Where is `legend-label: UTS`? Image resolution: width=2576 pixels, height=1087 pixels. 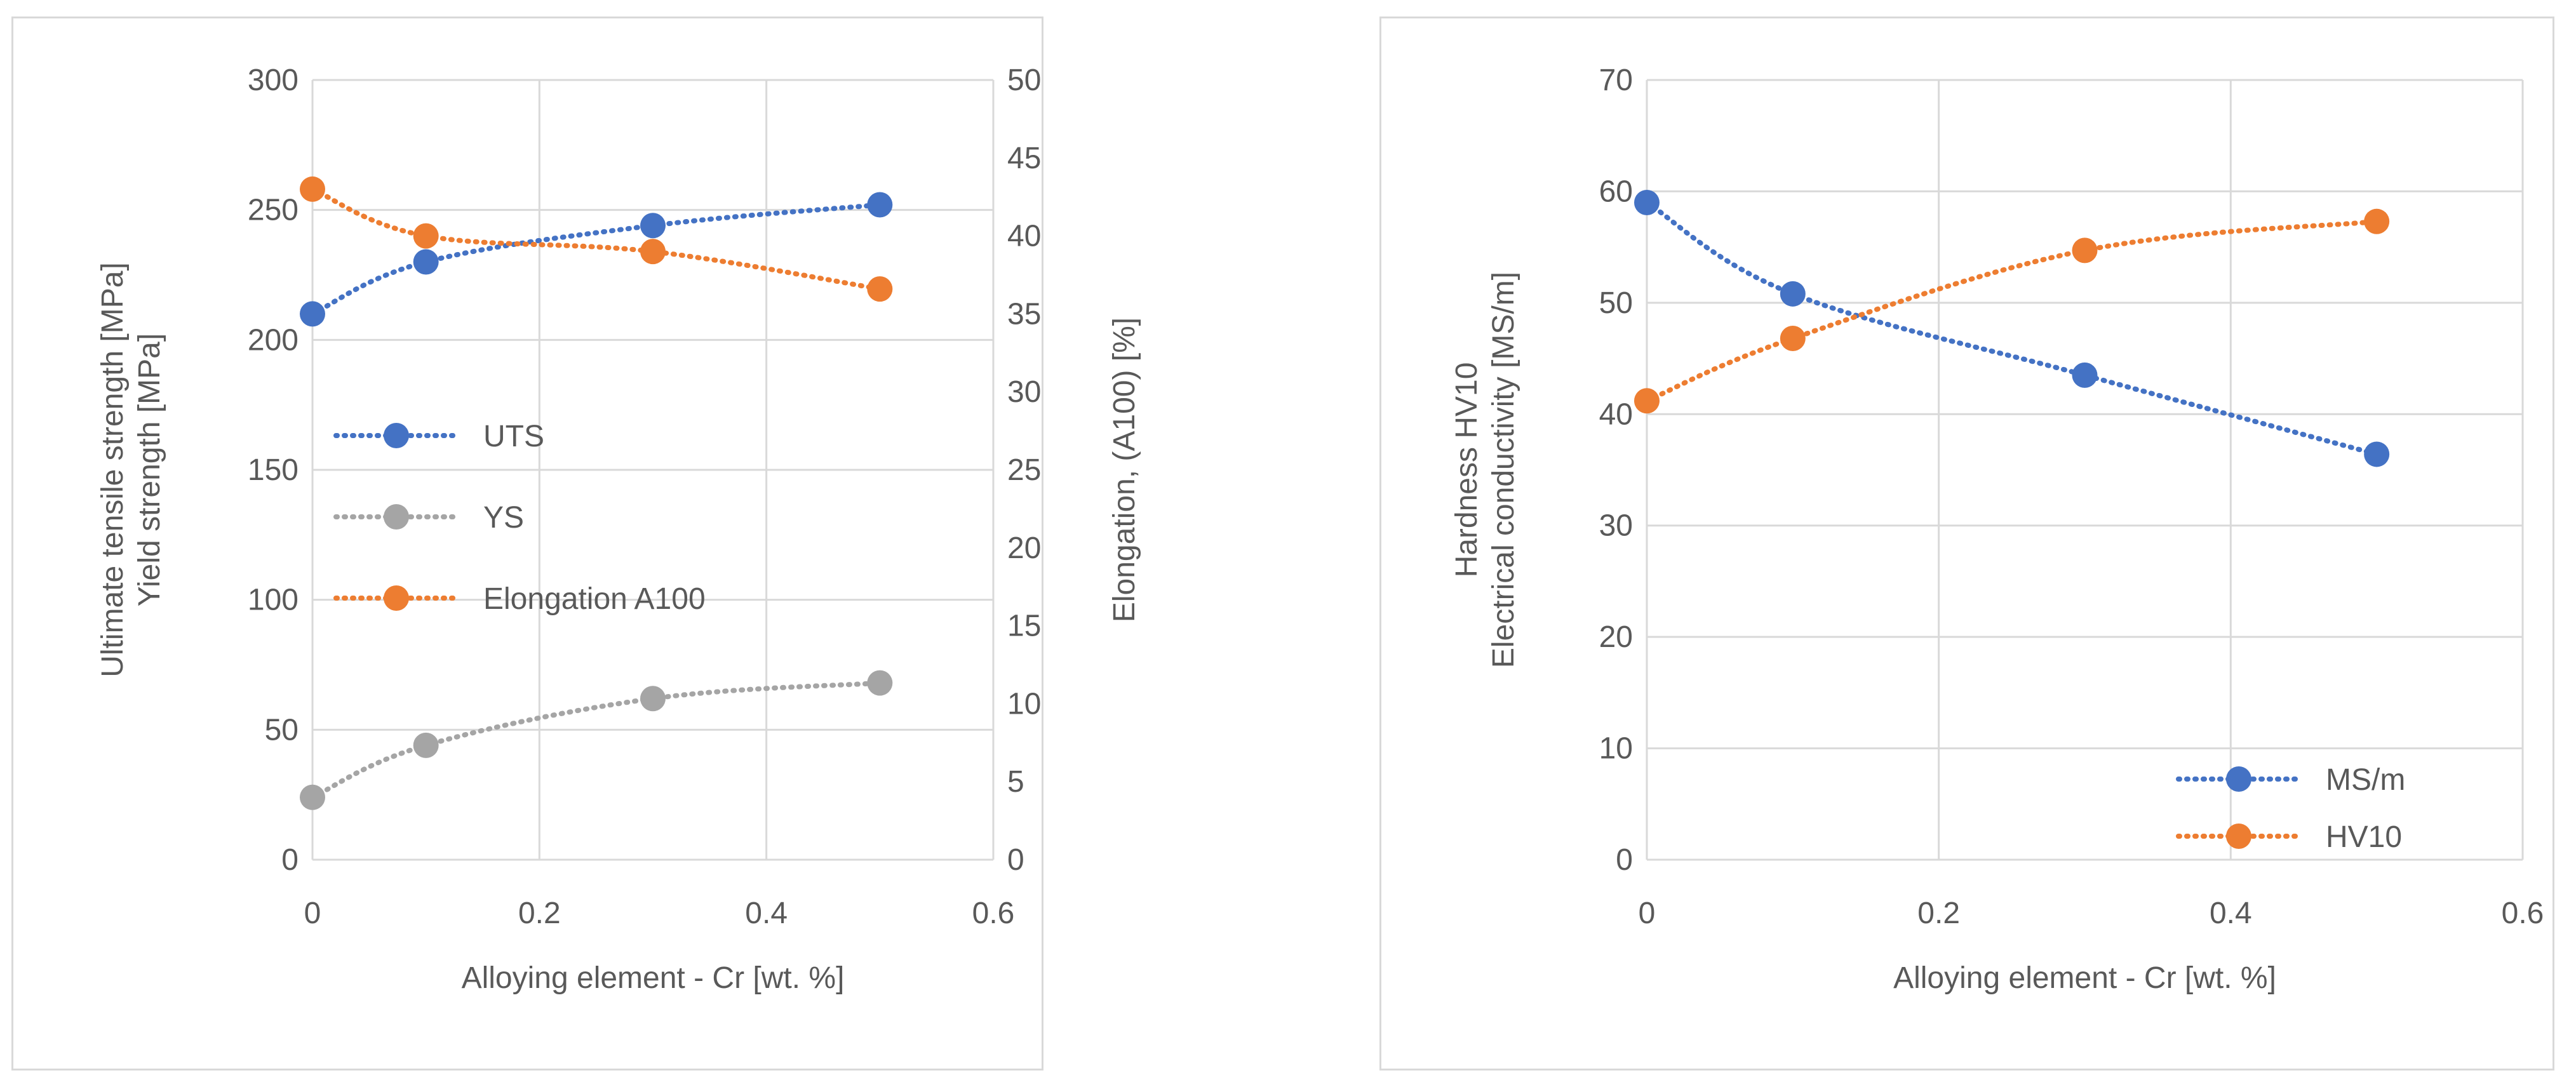
legend-label: UTS is located at coordinates (513, 436).